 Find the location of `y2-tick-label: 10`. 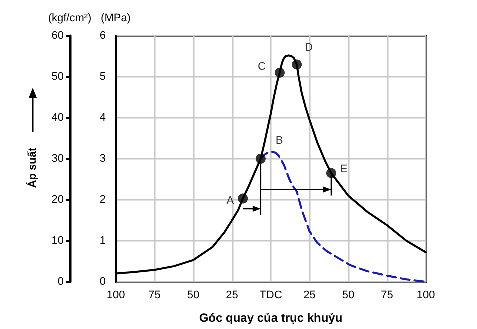

y2-tick-label: 10 is located at coordinates (58, 241).